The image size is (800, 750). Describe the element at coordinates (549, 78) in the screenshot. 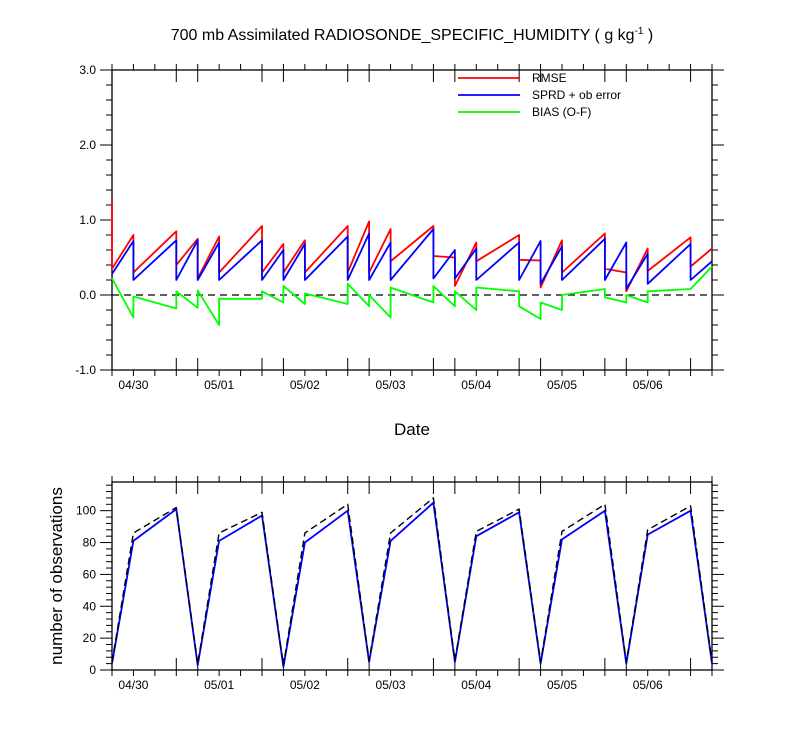

I see `legend-label: RMSE` at that location.